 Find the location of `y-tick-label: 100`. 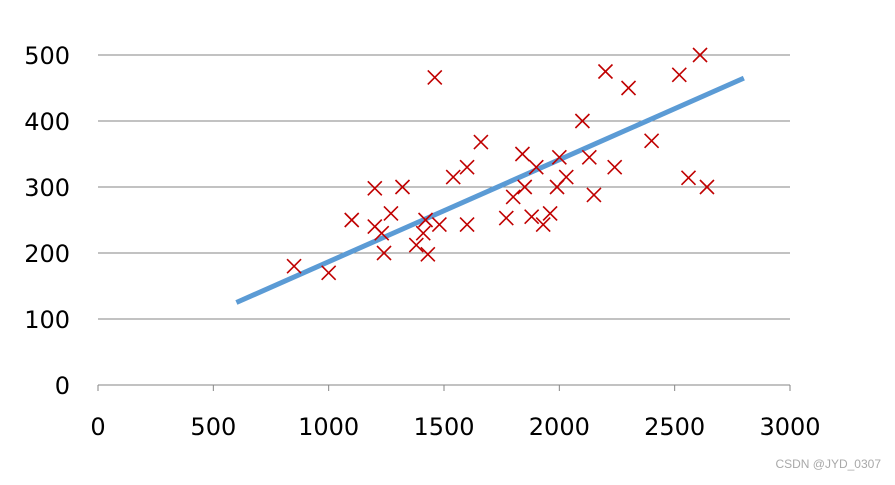

y-tick-label: 100 is located at coordinates (47, 320).